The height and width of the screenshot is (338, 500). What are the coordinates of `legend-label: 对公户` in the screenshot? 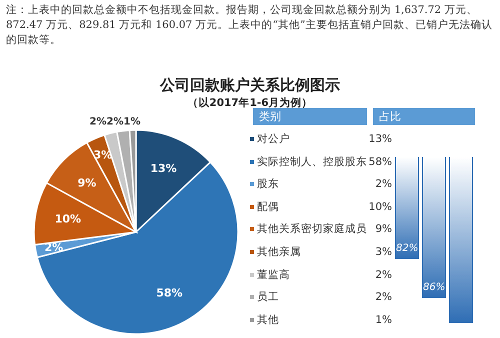 It's located at (273, 139).